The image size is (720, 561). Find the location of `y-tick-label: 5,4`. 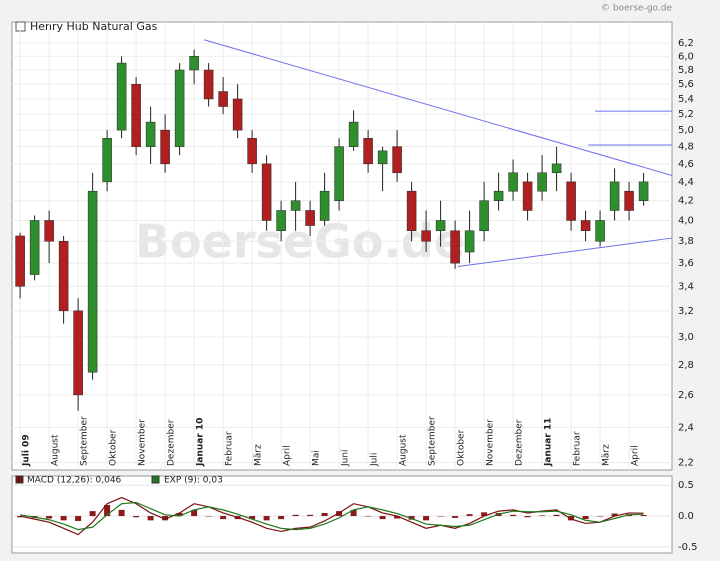

y-tick-label: 5,4 is located at coordinates (686, 99).